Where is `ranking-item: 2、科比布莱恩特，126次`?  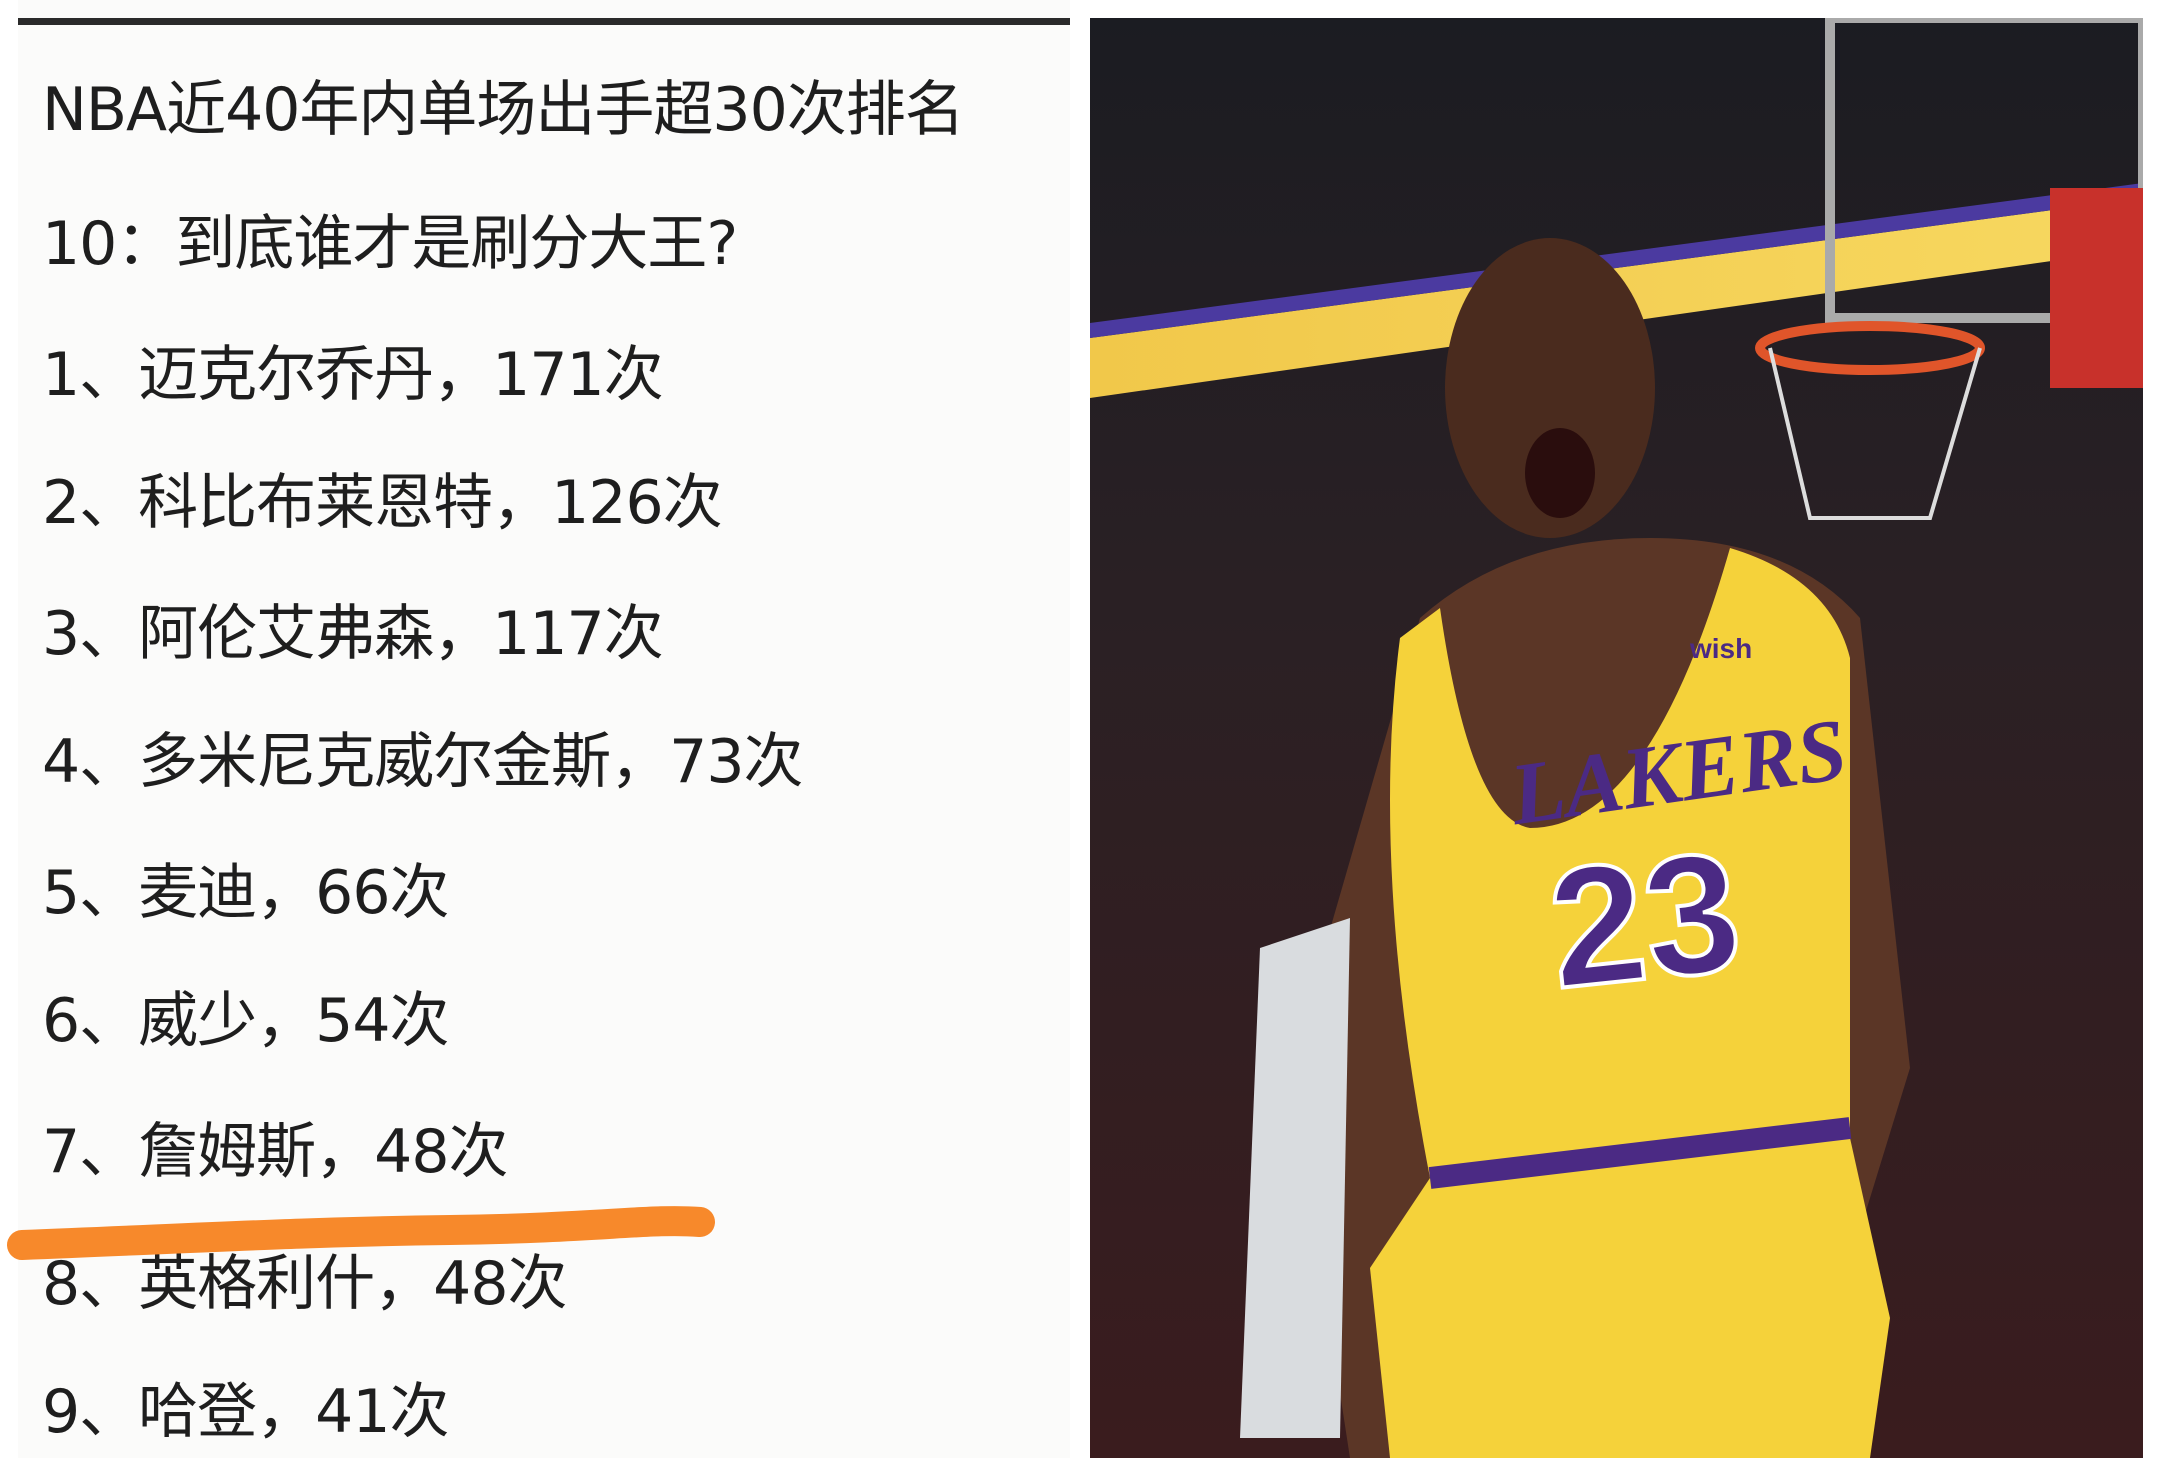 ranking-item: 2、科比布莱恩特，126次 is located at coordinates (382, 503).